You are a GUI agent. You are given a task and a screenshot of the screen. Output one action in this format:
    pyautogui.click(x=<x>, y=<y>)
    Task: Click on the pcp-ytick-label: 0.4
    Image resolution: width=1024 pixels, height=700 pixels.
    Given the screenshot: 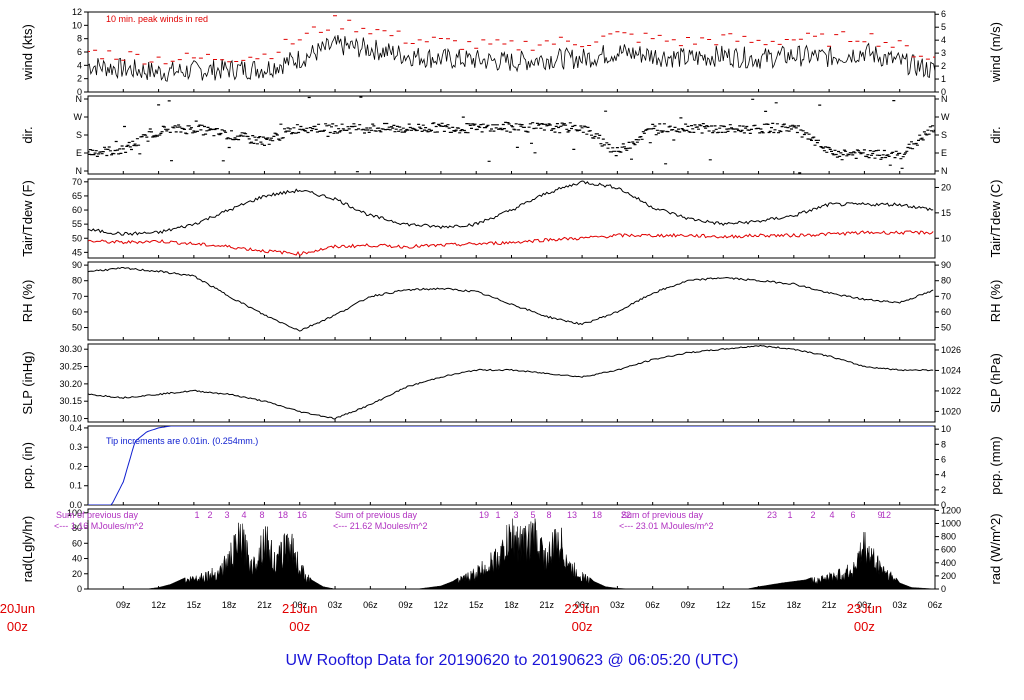 What is the action you would take?
    pyautogui.click(x=75, y=428)
    